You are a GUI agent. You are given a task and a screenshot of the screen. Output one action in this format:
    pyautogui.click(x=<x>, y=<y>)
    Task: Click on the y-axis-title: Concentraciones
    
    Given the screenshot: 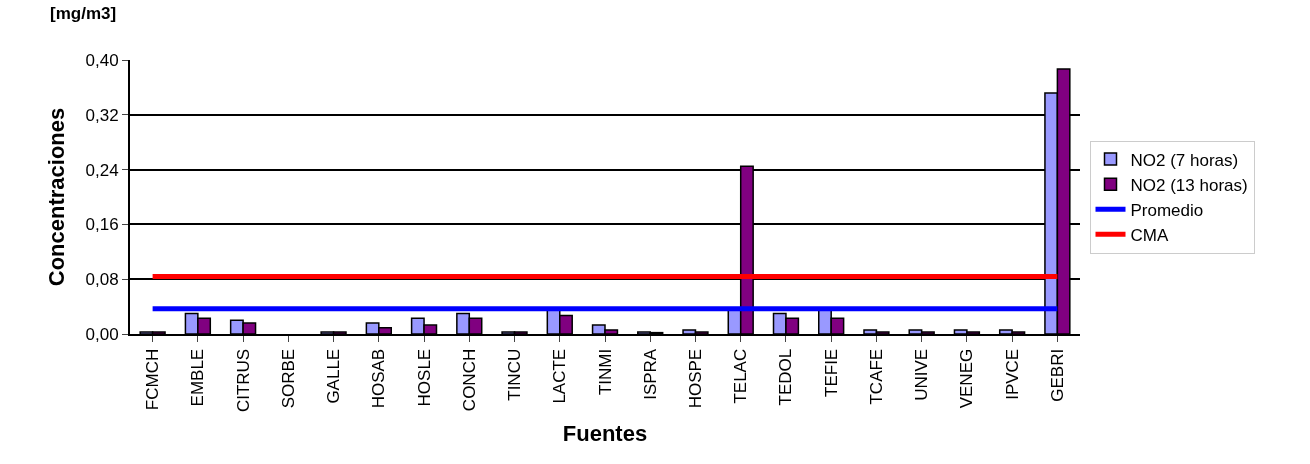 What is the action you would take?
    pyautogui.click(x=56, y=197)
    